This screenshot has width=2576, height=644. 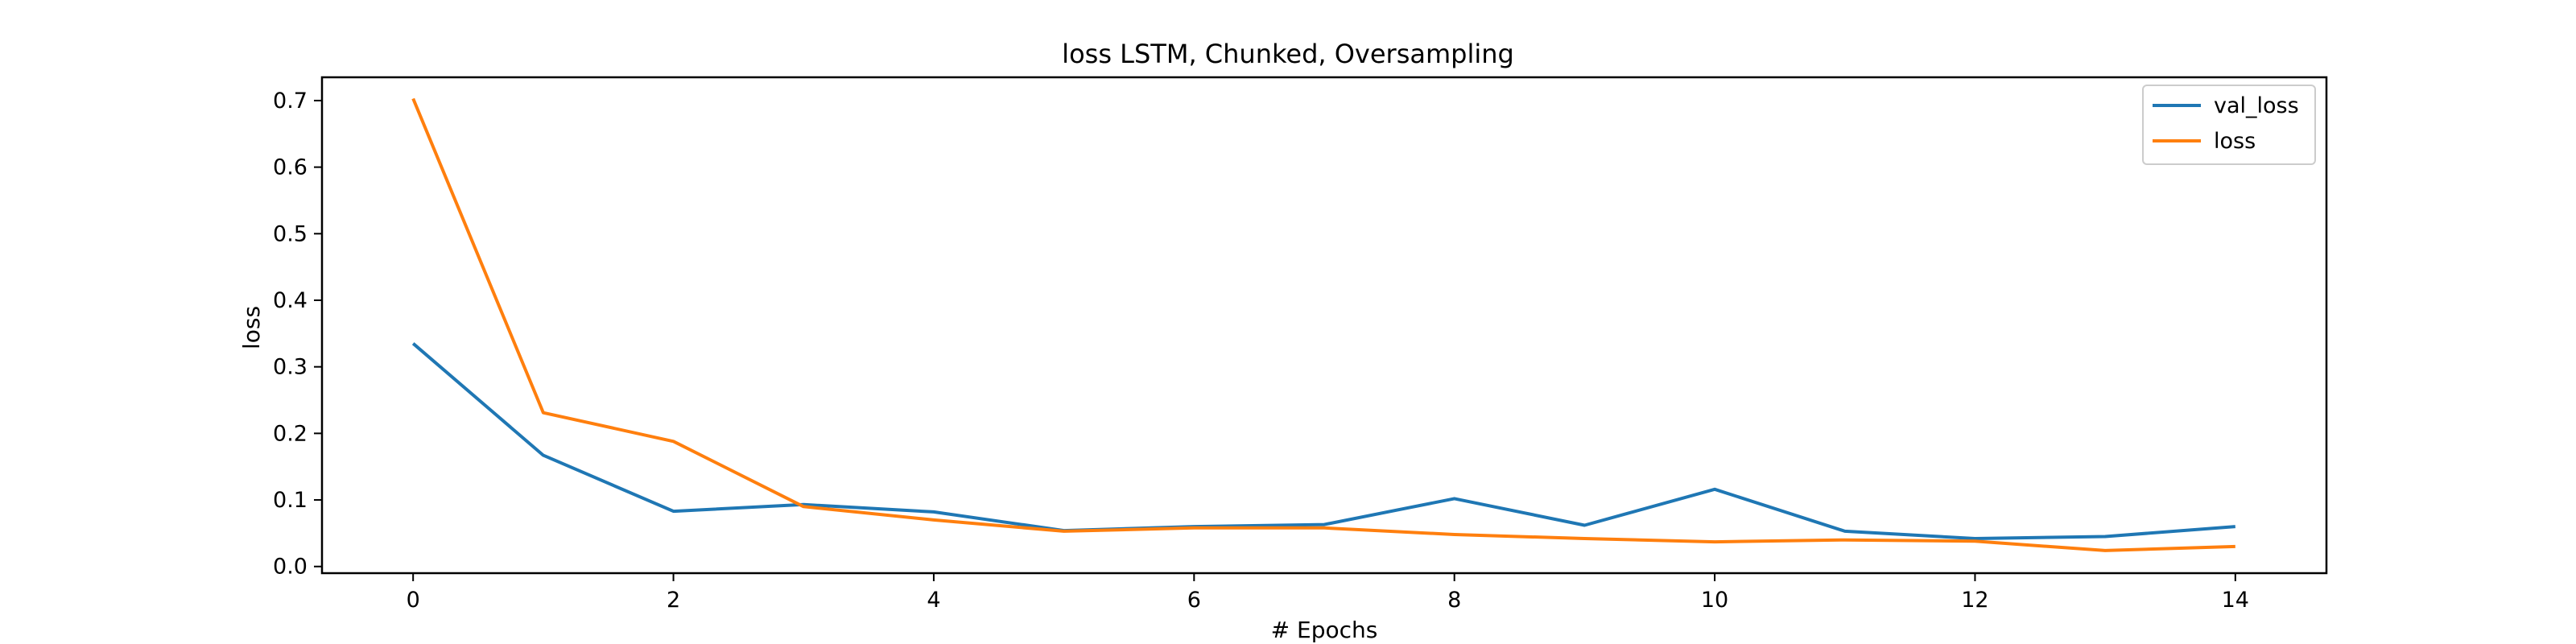 What do you see at coordinates (673, 600) in the screenshot?
I see `x-tick-label: 2` at bounding box center [673, 600].